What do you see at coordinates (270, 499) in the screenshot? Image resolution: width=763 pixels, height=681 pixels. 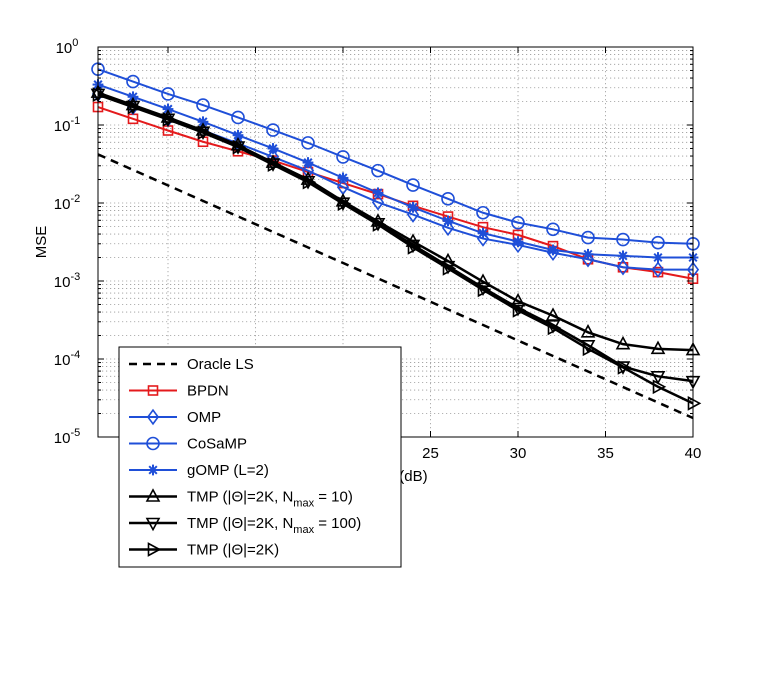 I see `legend-label: TMP (|Θ|=2K, Nmax = 10)` at bounding box center [270, 499].